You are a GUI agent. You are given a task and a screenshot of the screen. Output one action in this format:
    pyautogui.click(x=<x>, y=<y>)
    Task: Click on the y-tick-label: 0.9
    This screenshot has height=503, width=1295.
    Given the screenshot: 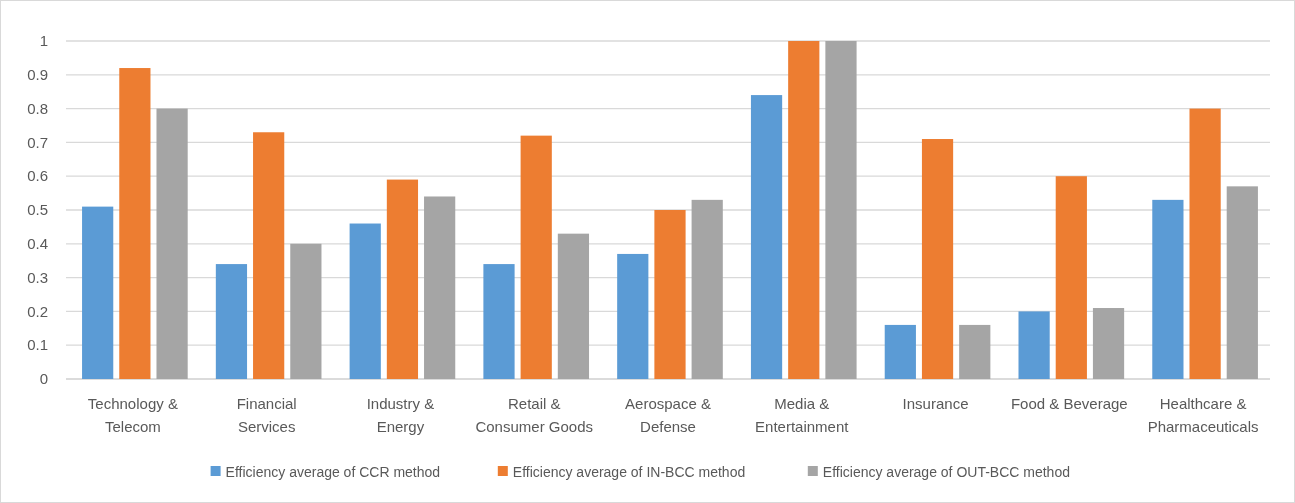 What is the action you would take?
    pyautogui.click(x=37, y=75)
    